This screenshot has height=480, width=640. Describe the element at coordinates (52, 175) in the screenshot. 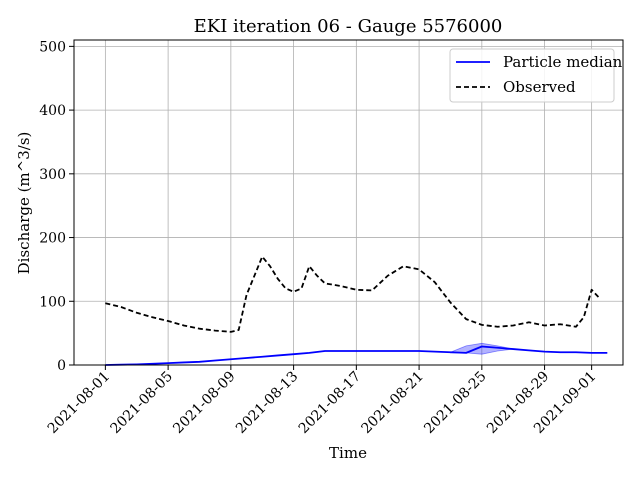

I see `y-tick-label: 300` at that location.